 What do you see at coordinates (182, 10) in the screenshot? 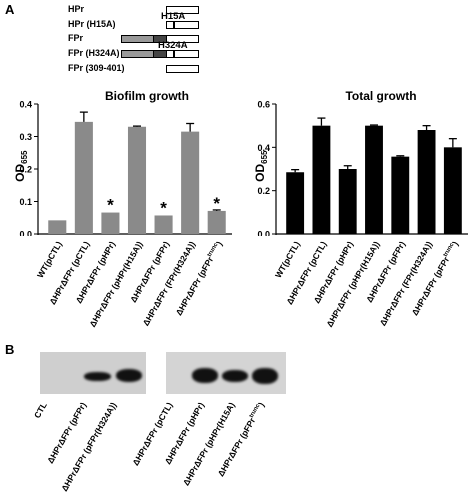
I see `hpr-domain-box` at bounding box center [182, 10].